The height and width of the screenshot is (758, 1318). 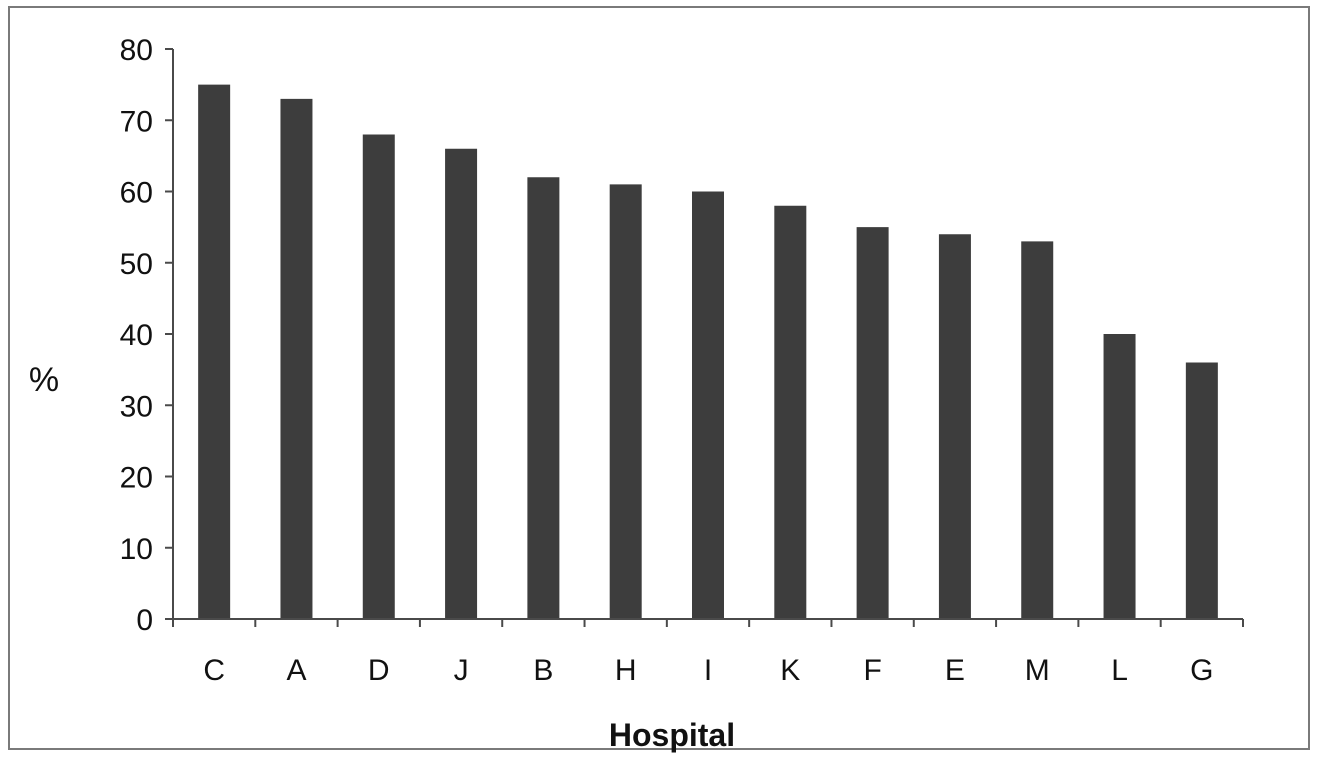 I want to click on bar-A, so click(x=296, y=358).